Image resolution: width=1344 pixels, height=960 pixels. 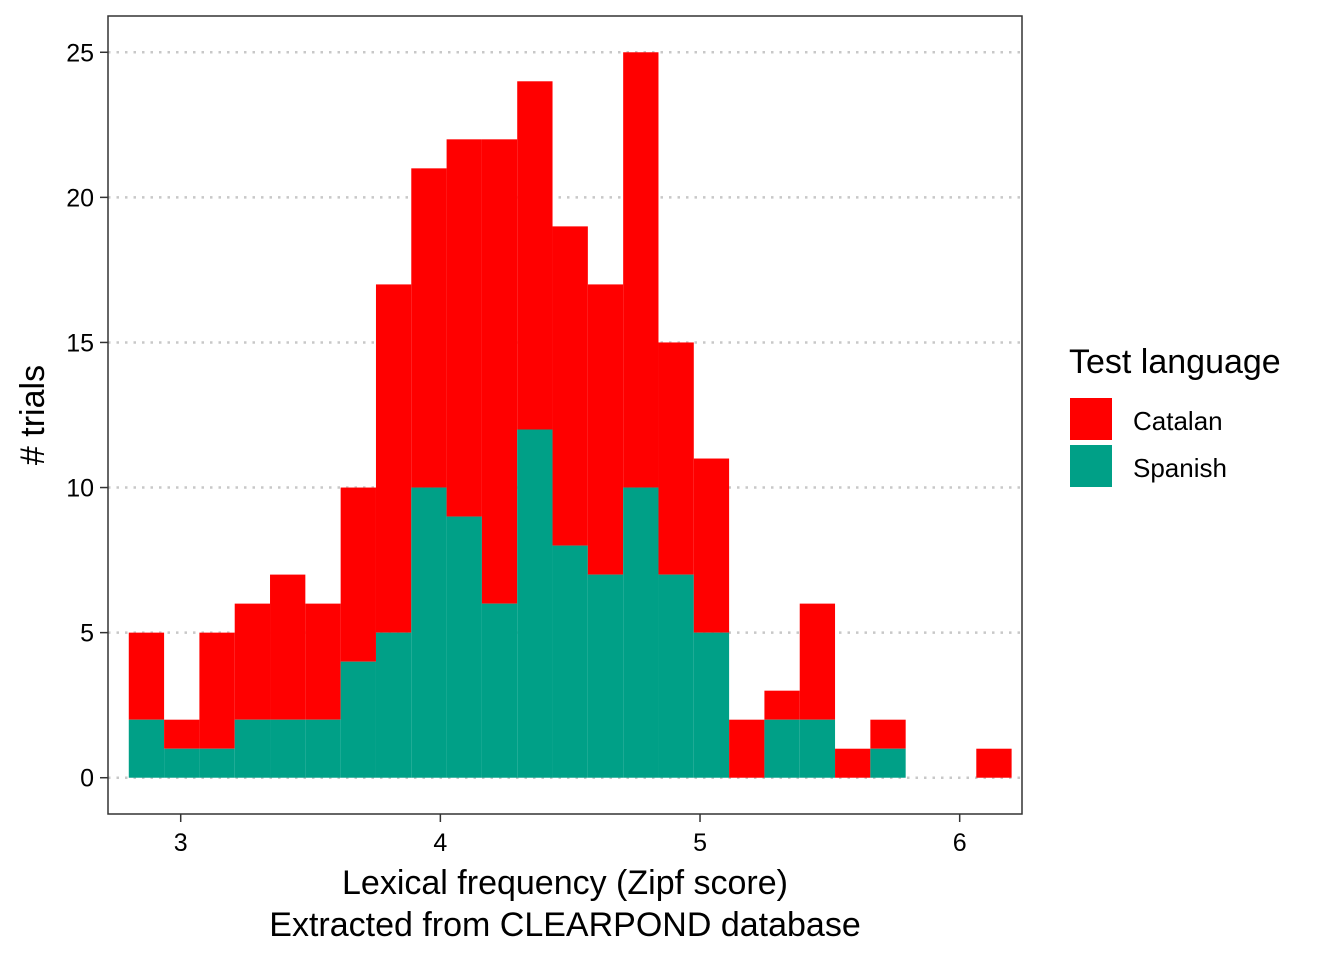 What do you see at coordinates (1178, 421) in the screenshot?
I see `legend-label-catalan: Catalan` at bounding box center [1178, 421].